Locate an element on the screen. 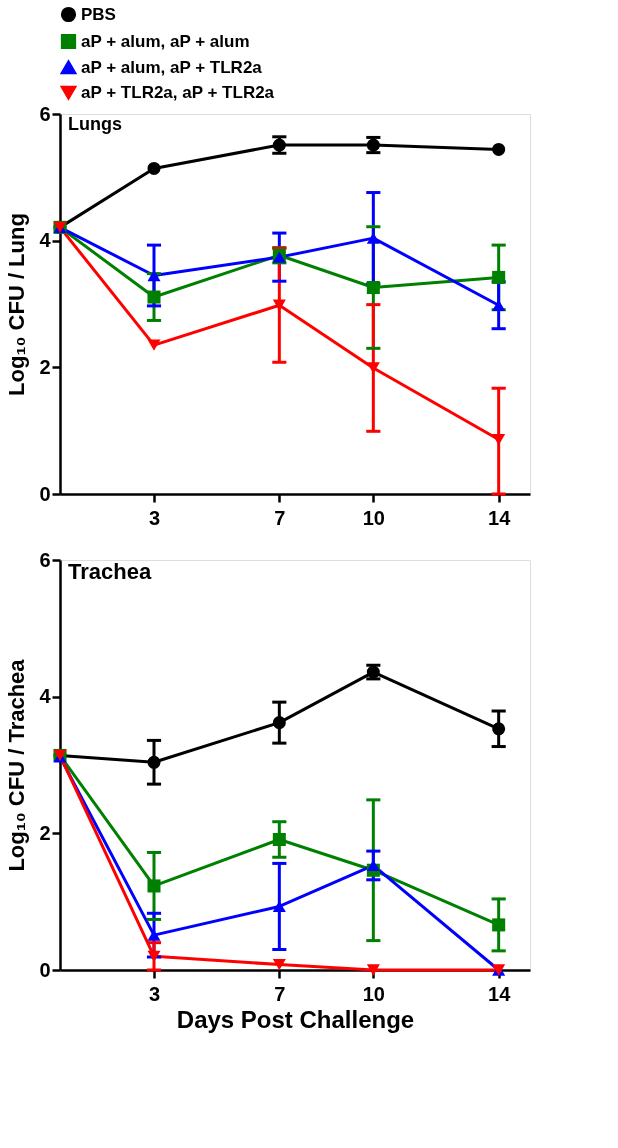  y-axis-title: Log₁₀ CFU / Trachea is located at coordinates (17, 765).